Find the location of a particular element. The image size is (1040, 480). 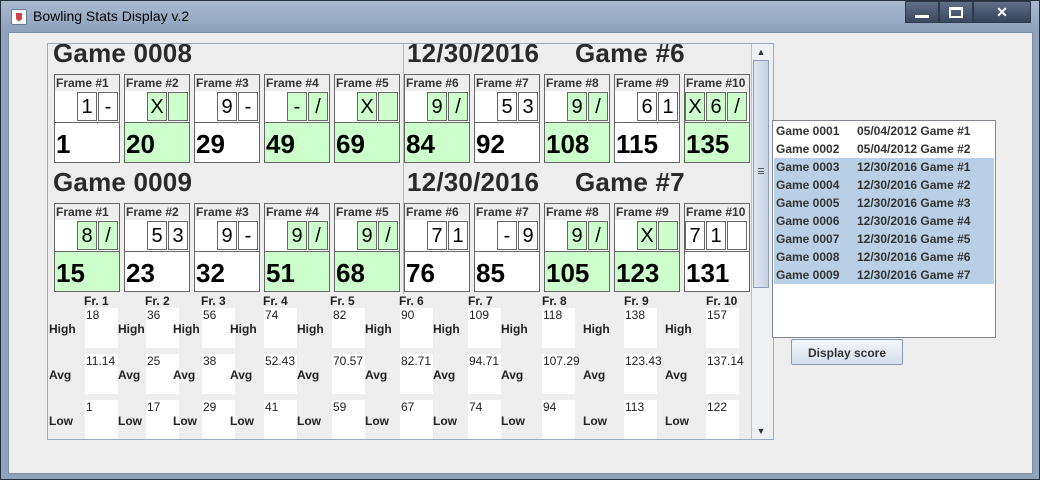

frame-stat-header: Fr. 7 is located at coordinates (480, 301).